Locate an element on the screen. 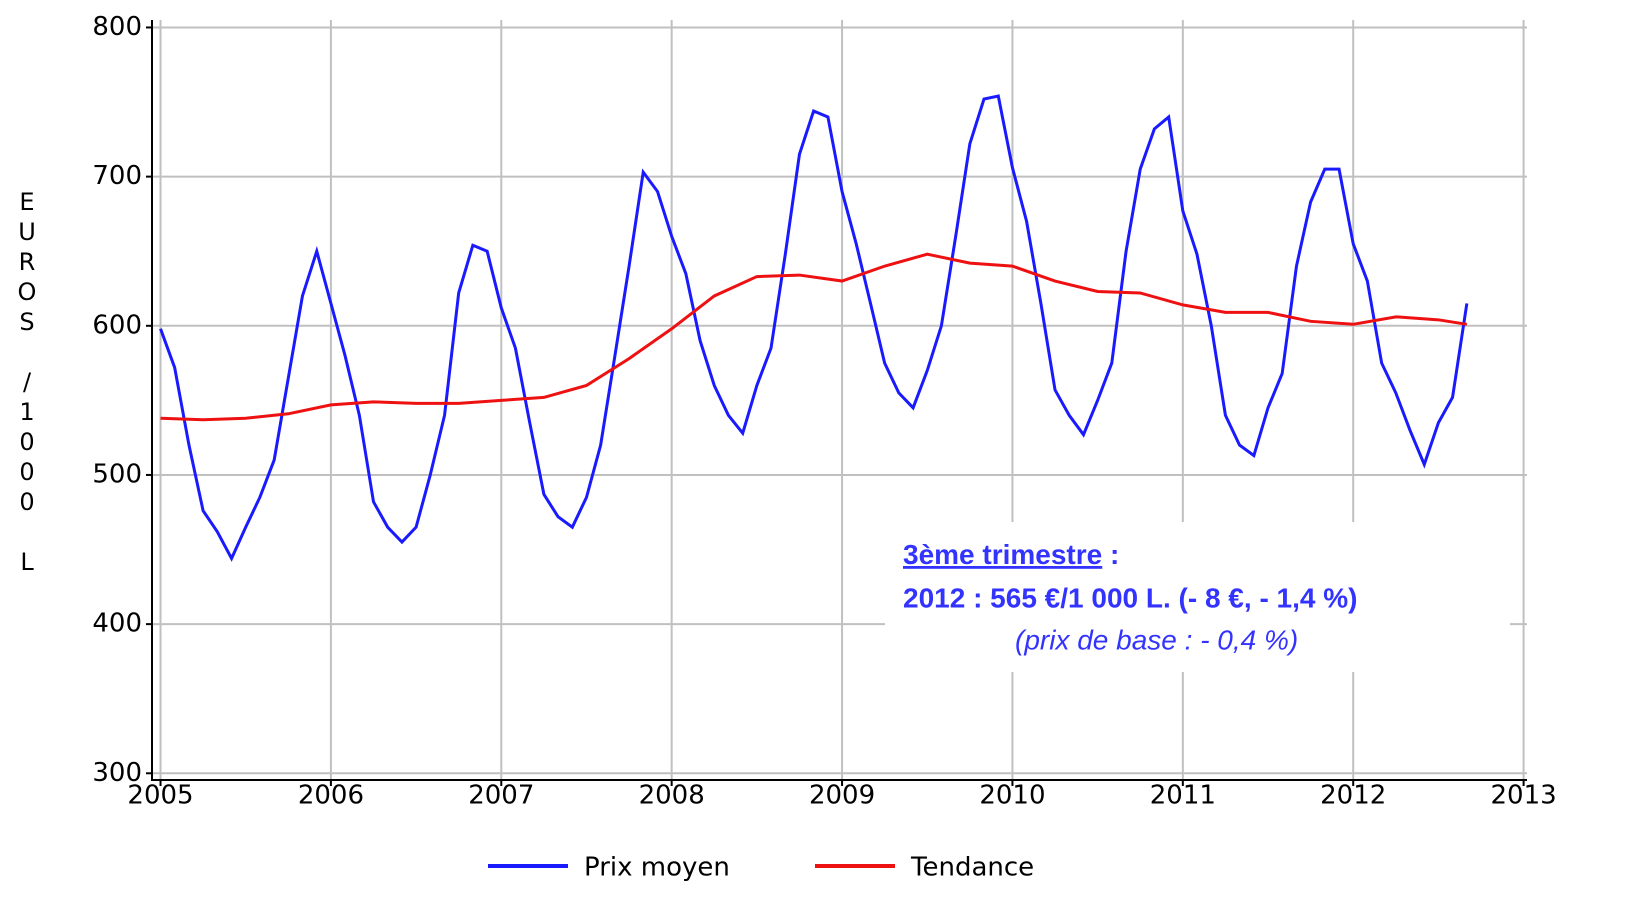  x-tick-label: 2013 is located at coordinates (1524, 796).